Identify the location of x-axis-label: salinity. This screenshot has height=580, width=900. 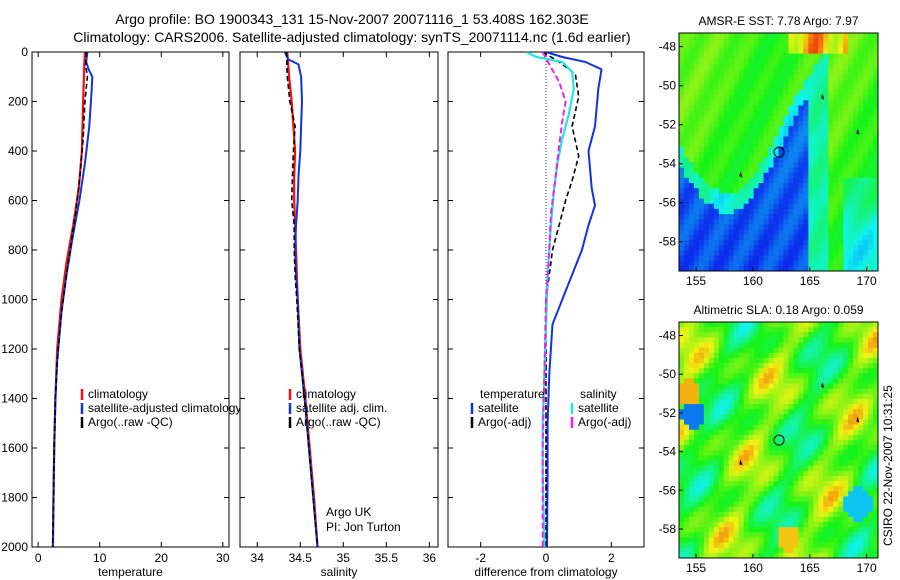
(339, 572).